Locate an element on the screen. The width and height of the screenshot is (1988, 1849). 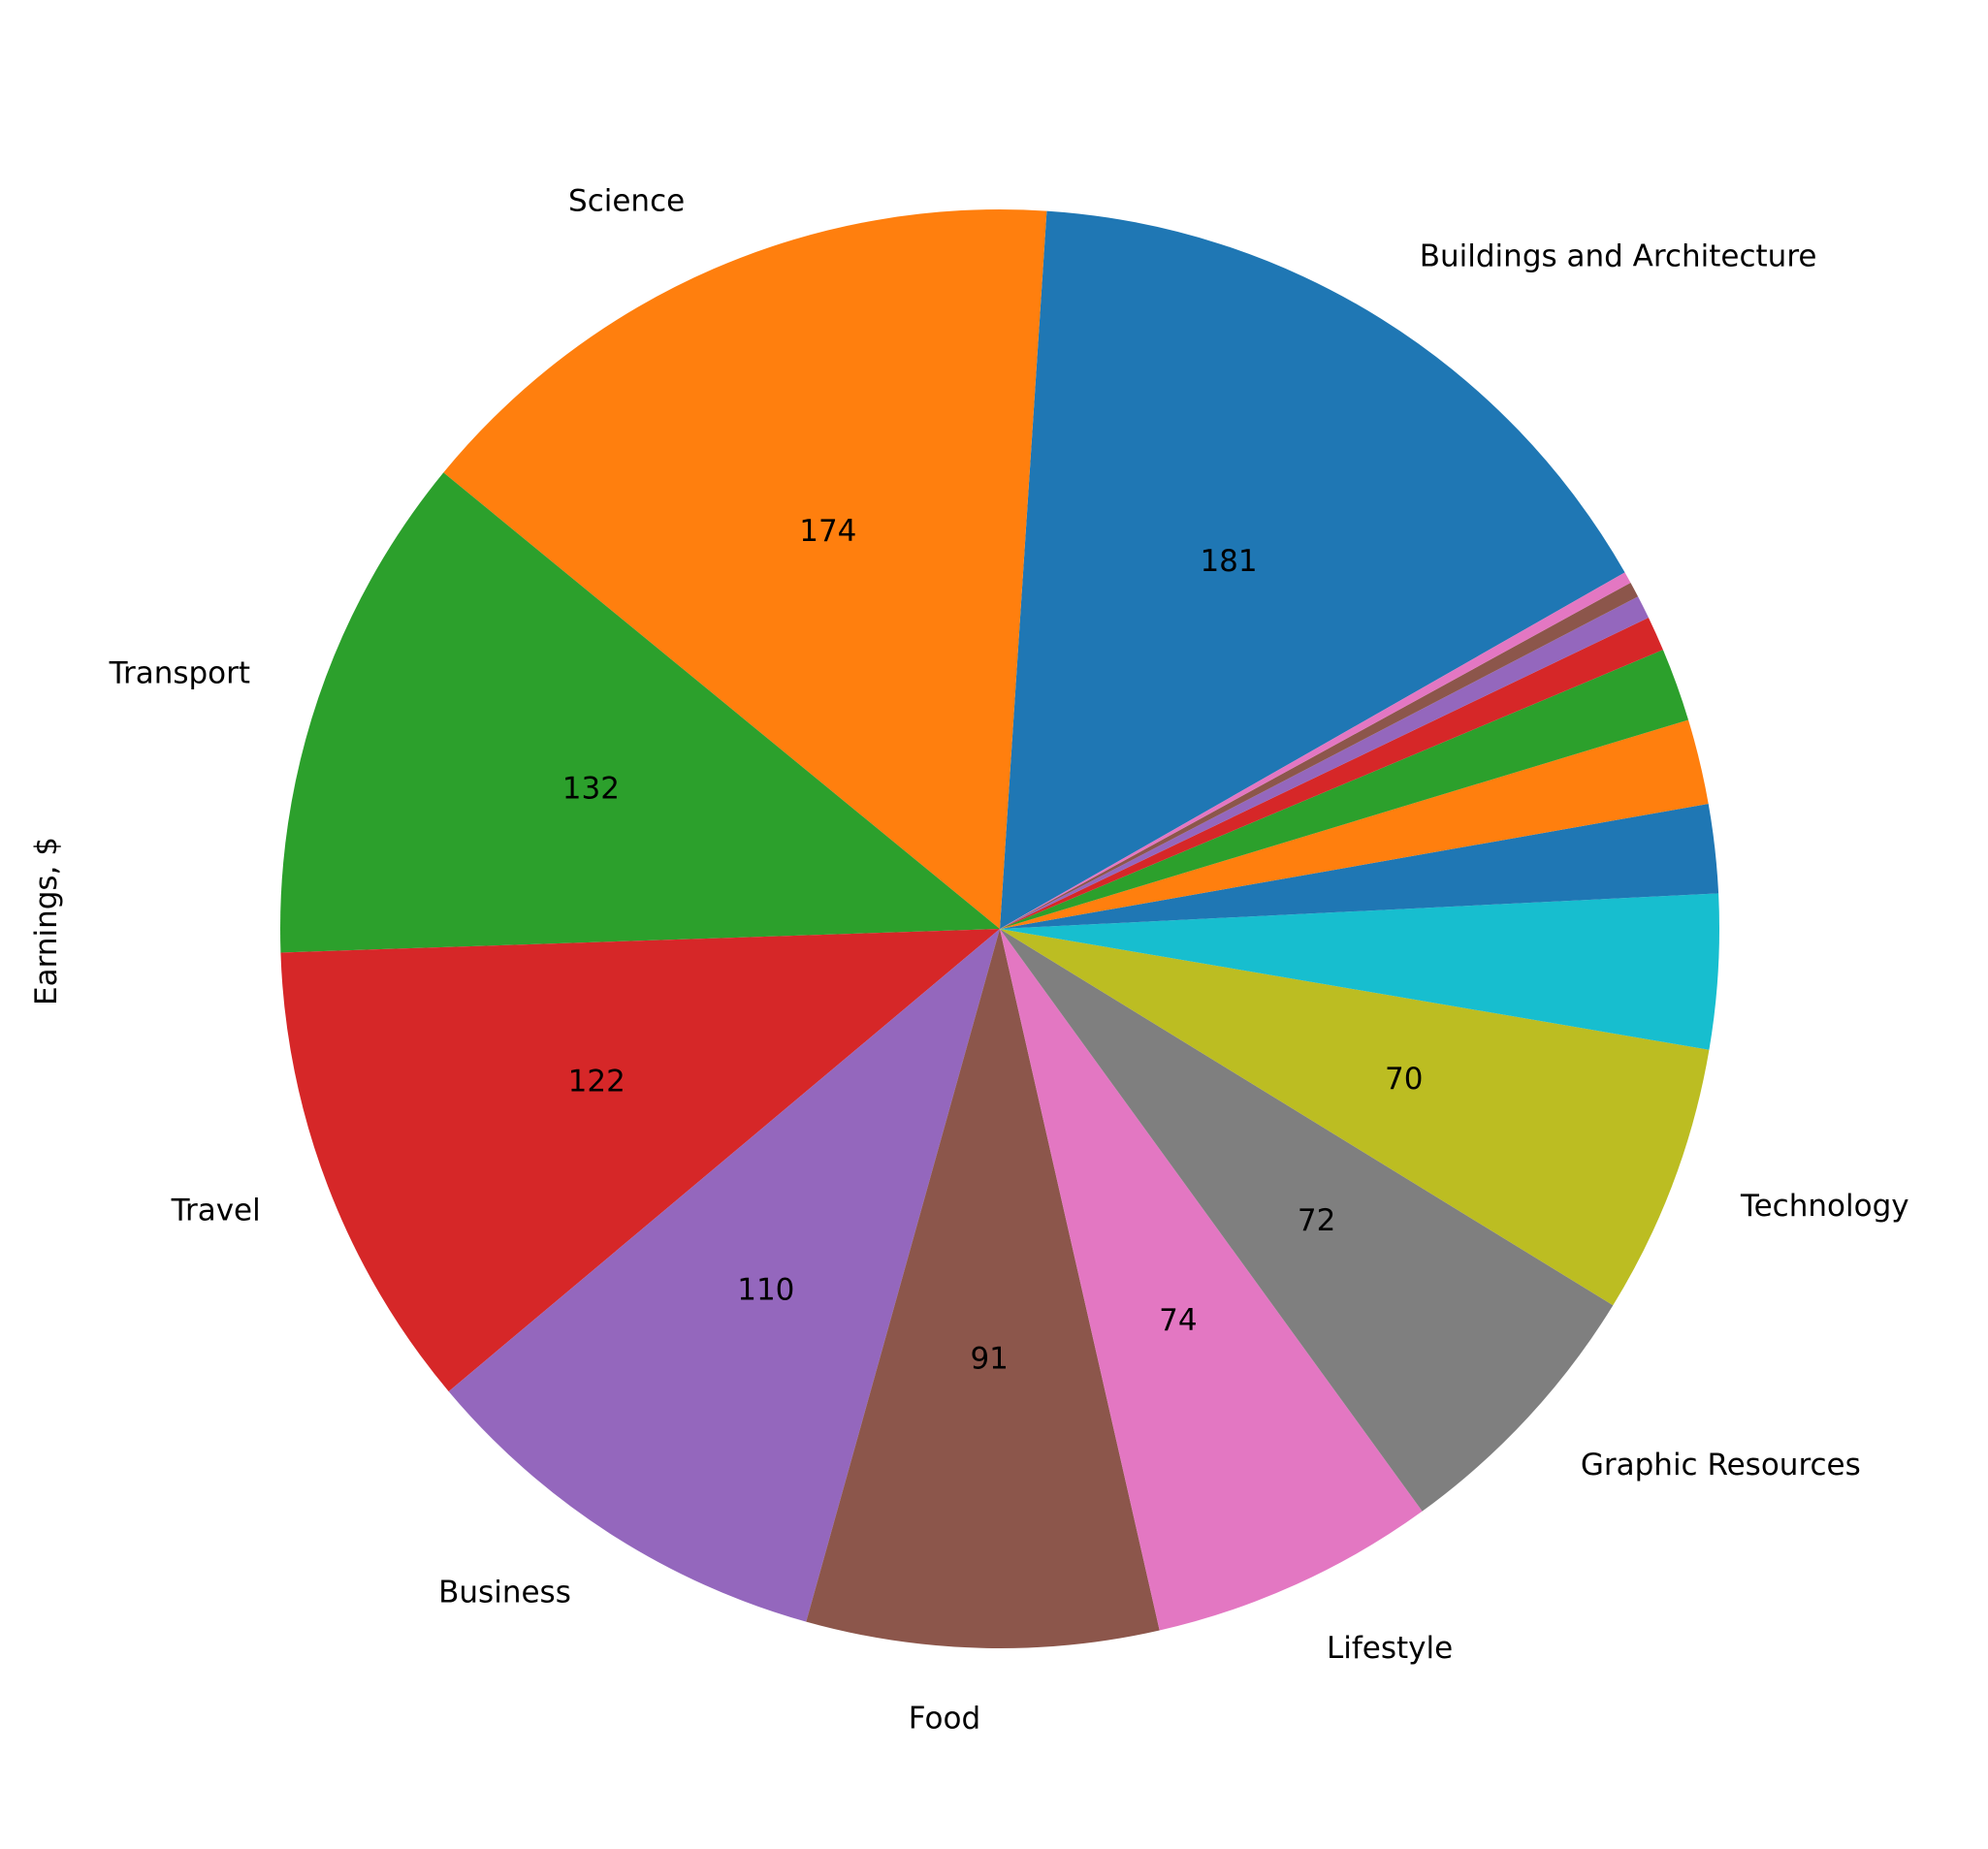
pie-slice-travel is located at coordinates (640, 1160).